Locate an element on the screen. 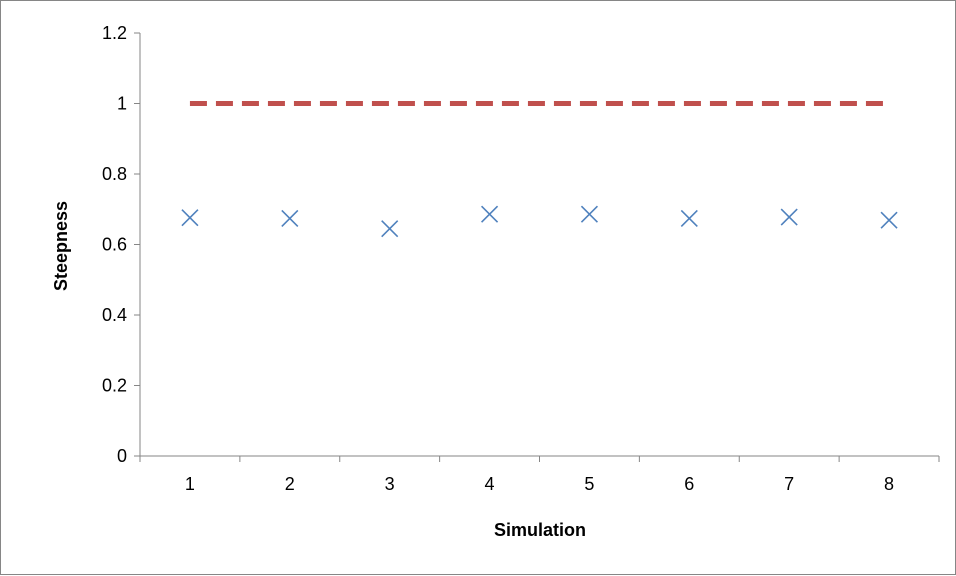  x-tick-label: 6 is located at coordinates (689, 484).